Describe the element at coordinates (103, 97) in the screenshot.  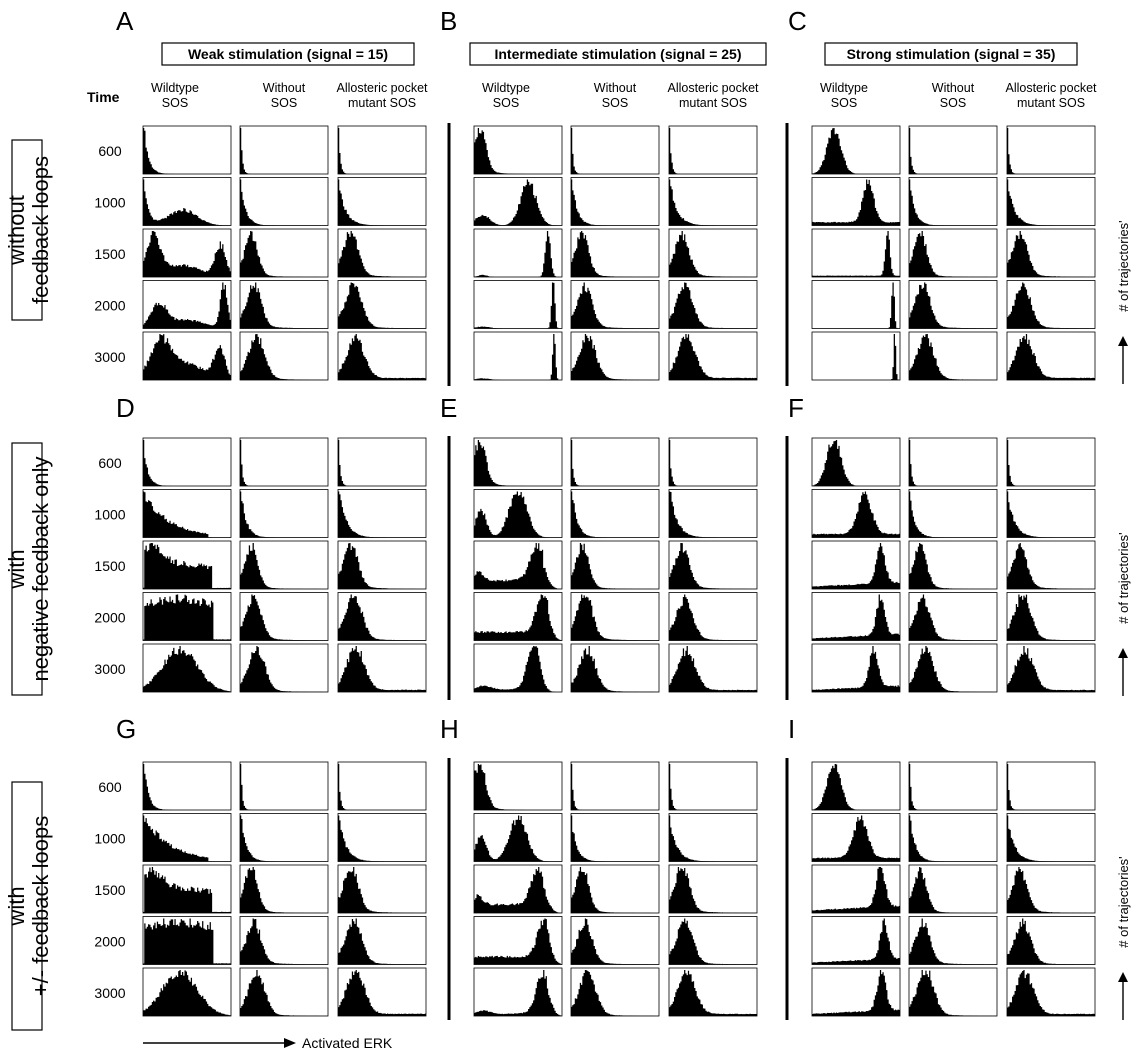
I see `time-header: Time` at that location.